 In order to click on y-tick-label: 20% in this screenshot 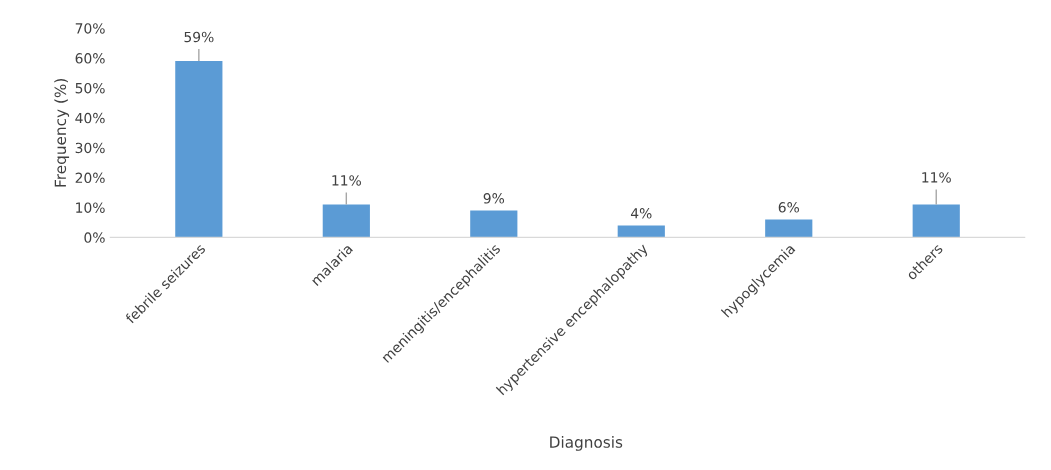, I will do `click(90, 178)`.